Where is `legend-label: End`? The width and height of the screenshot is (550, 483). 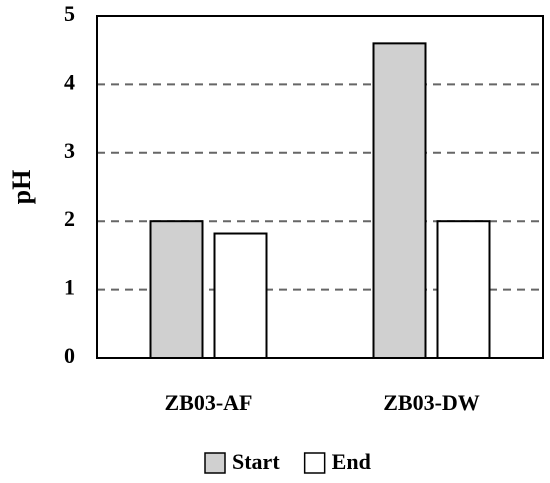 legend-label: End is located at coordinates (351, 461).